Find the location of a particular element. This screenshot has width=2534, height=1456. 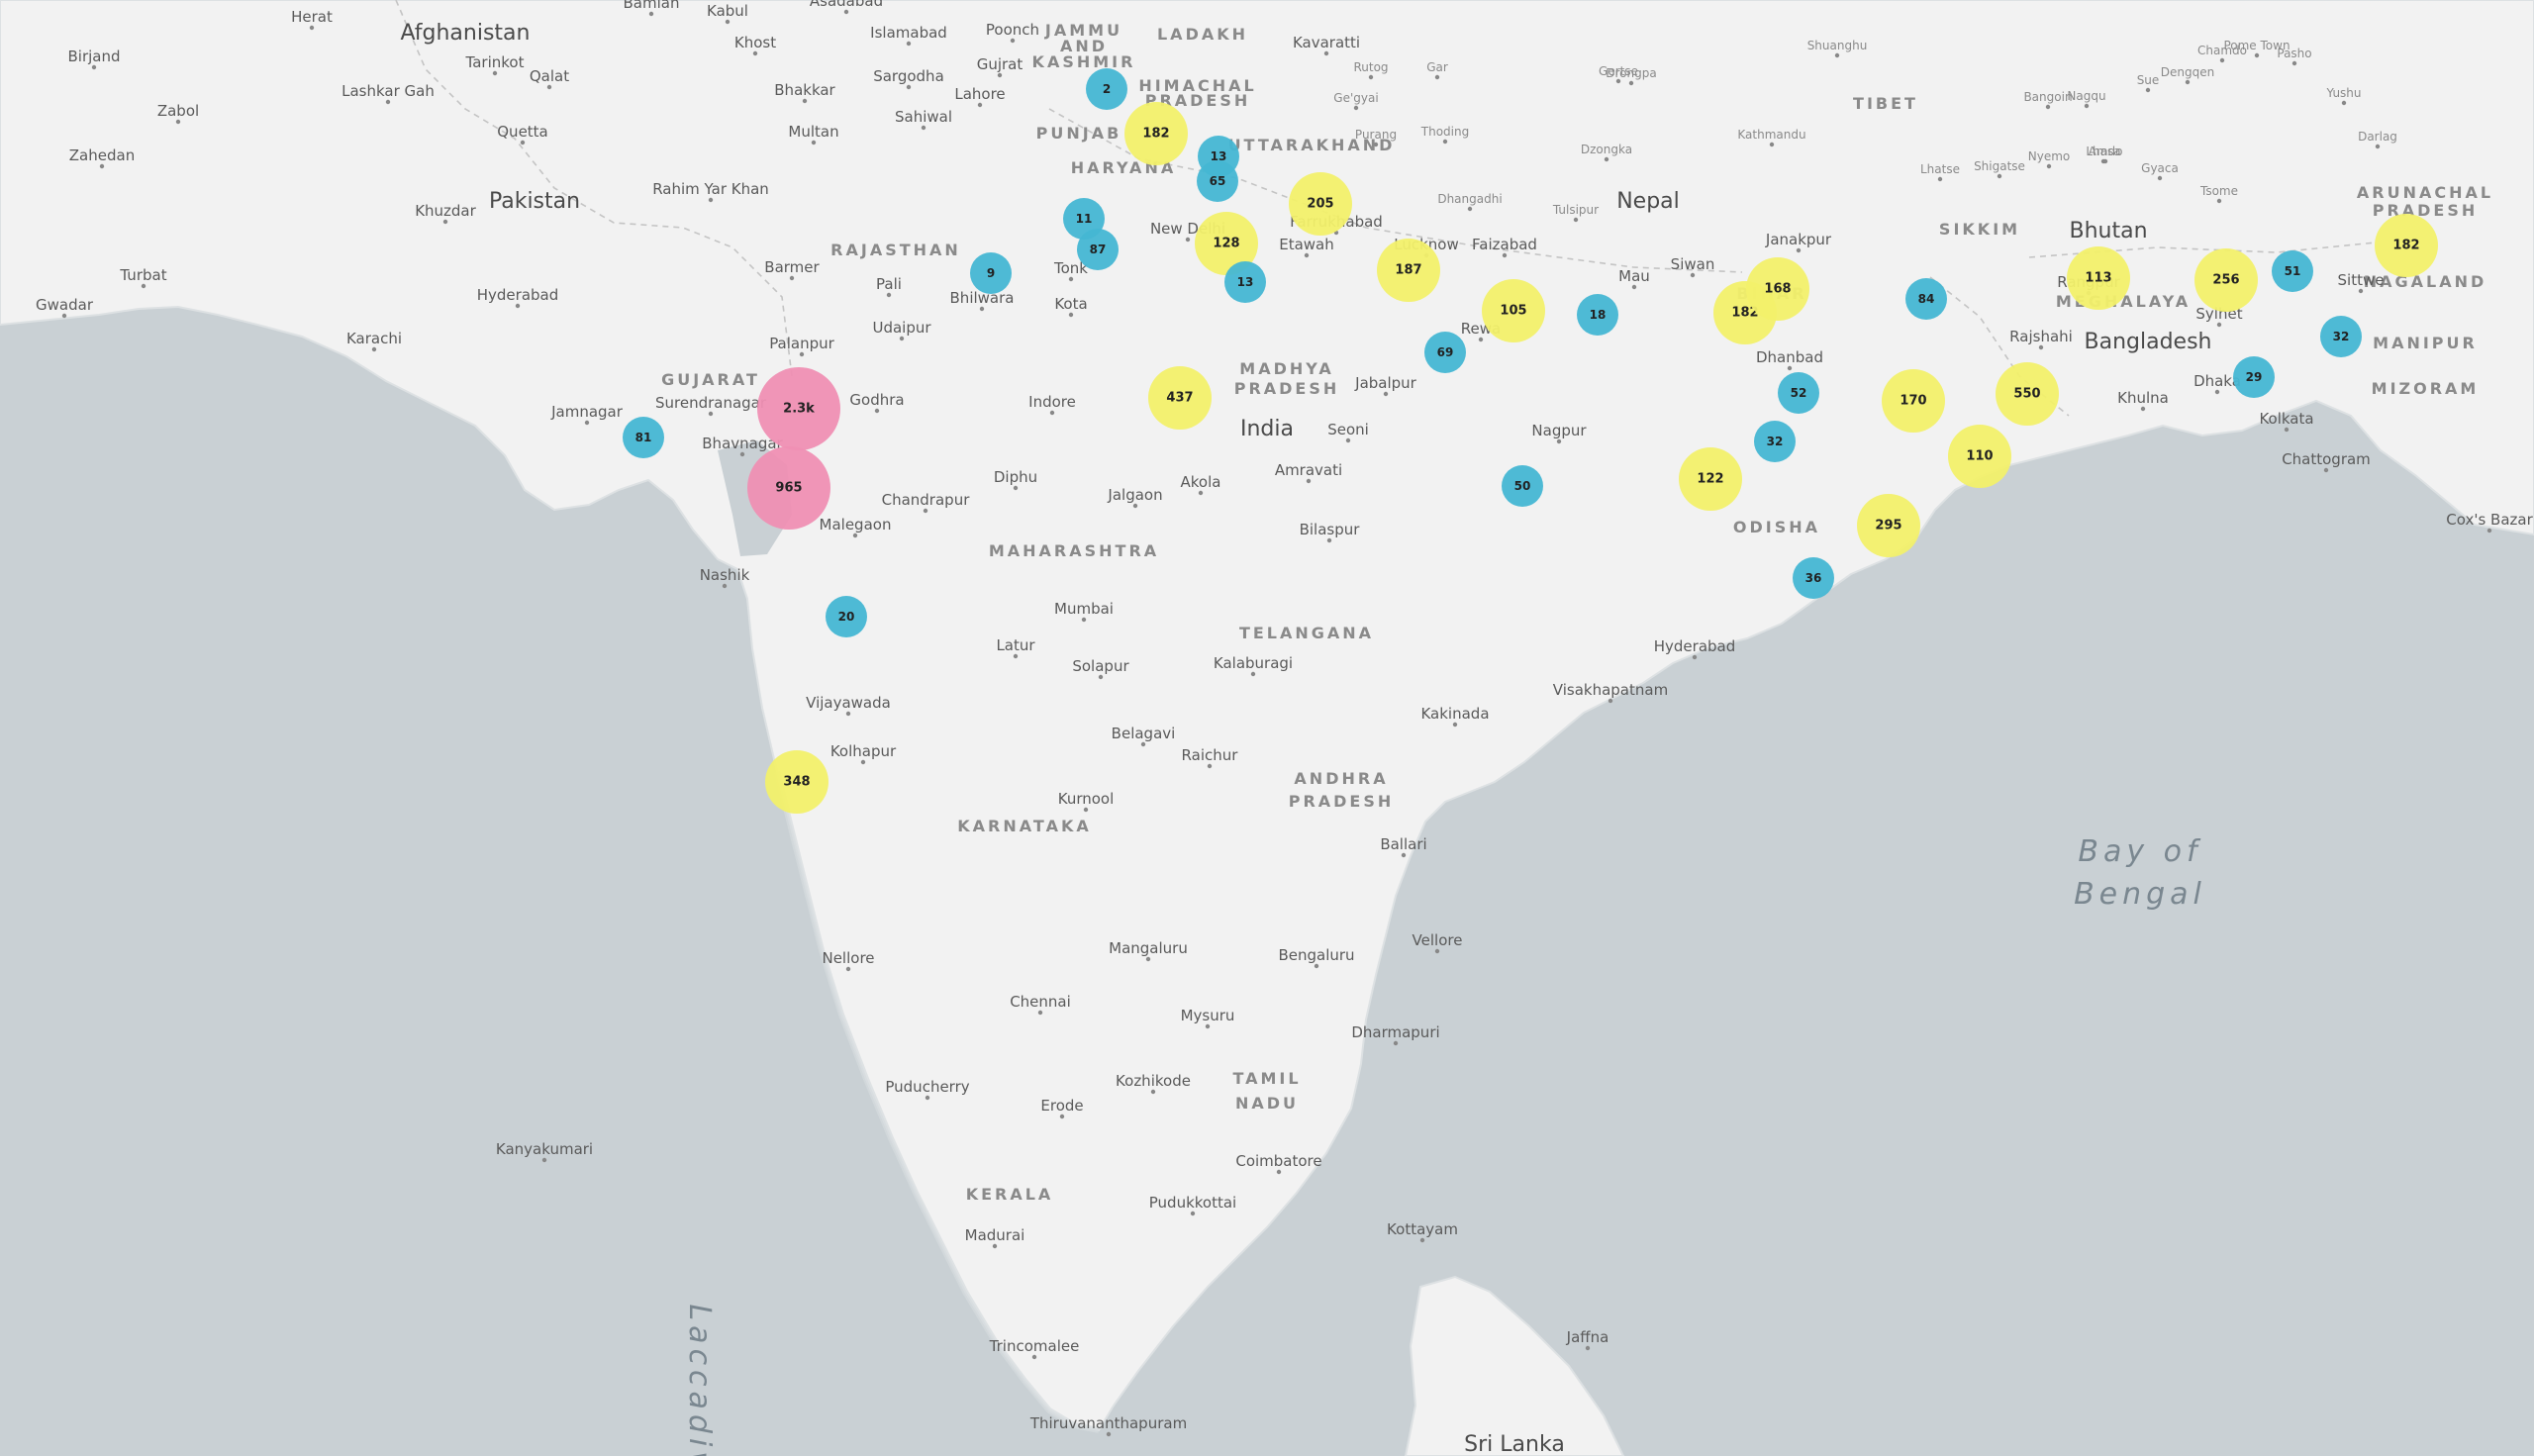

cluster-marker: 29 is located at coordinates (2254, 377).